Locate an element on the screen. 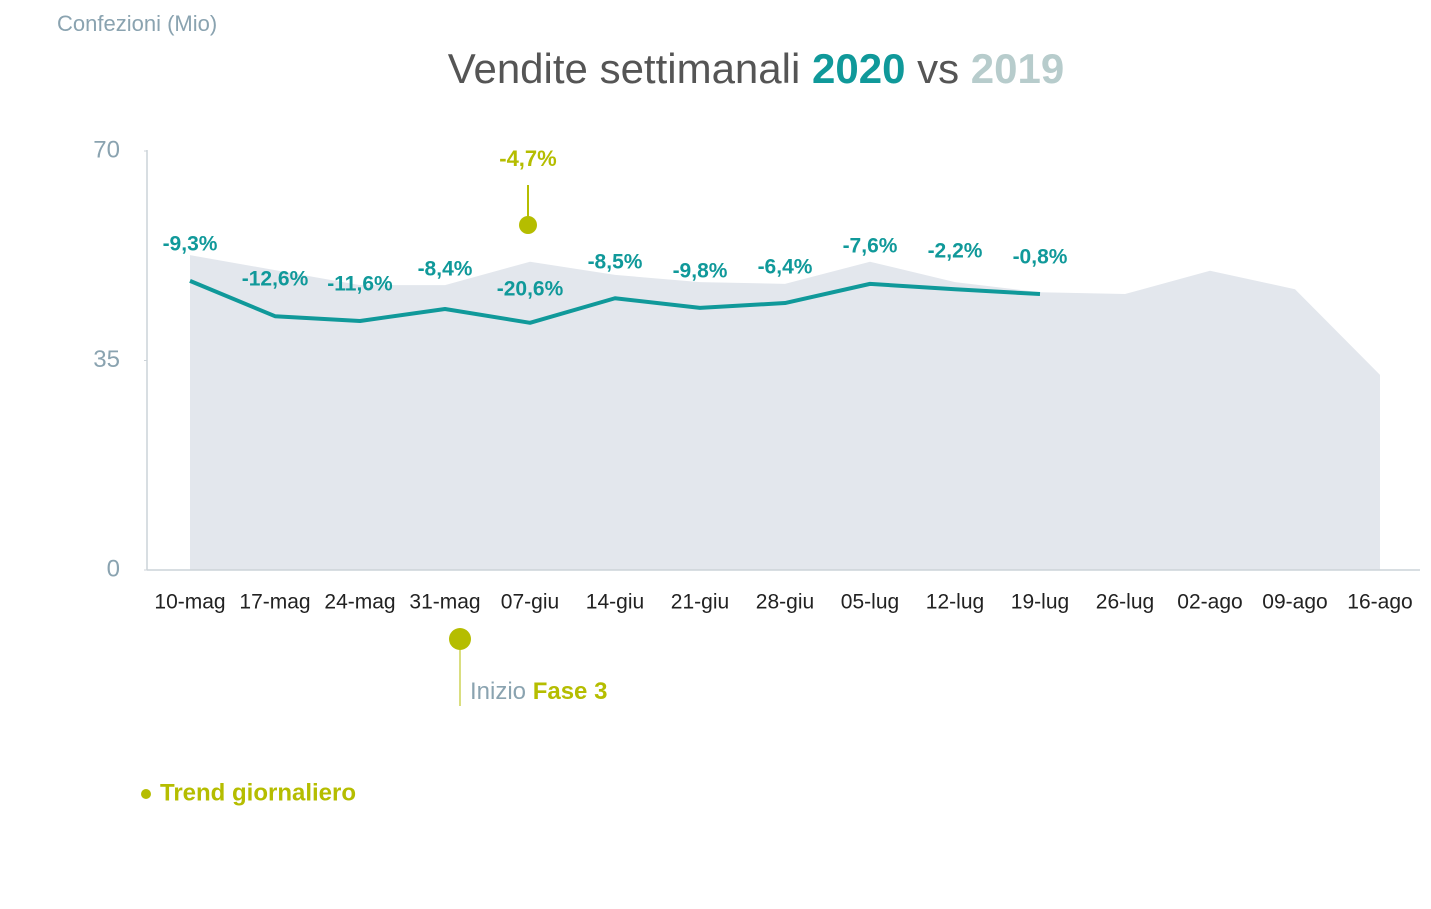  x-tick-label: 26-lug is located at coordinates (1125, 602).